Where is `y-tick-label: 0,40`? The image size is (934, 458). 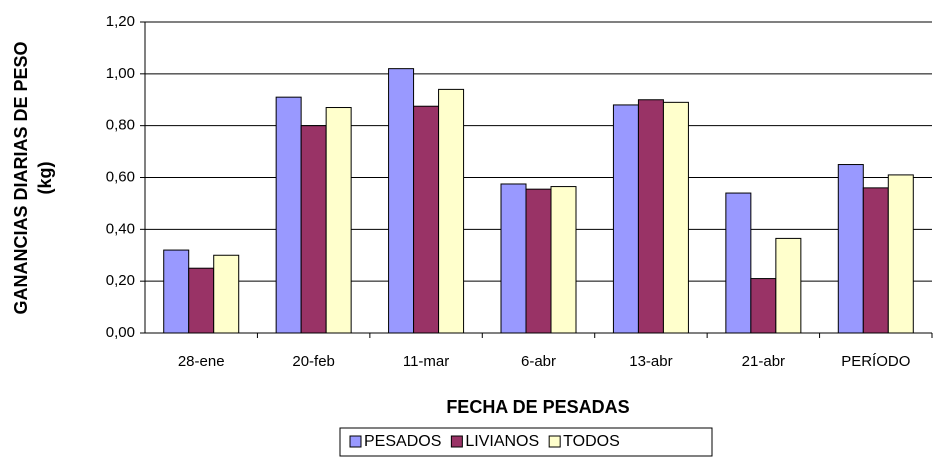 y-tick-label: 0,40 is located at coordinates (120, 228).